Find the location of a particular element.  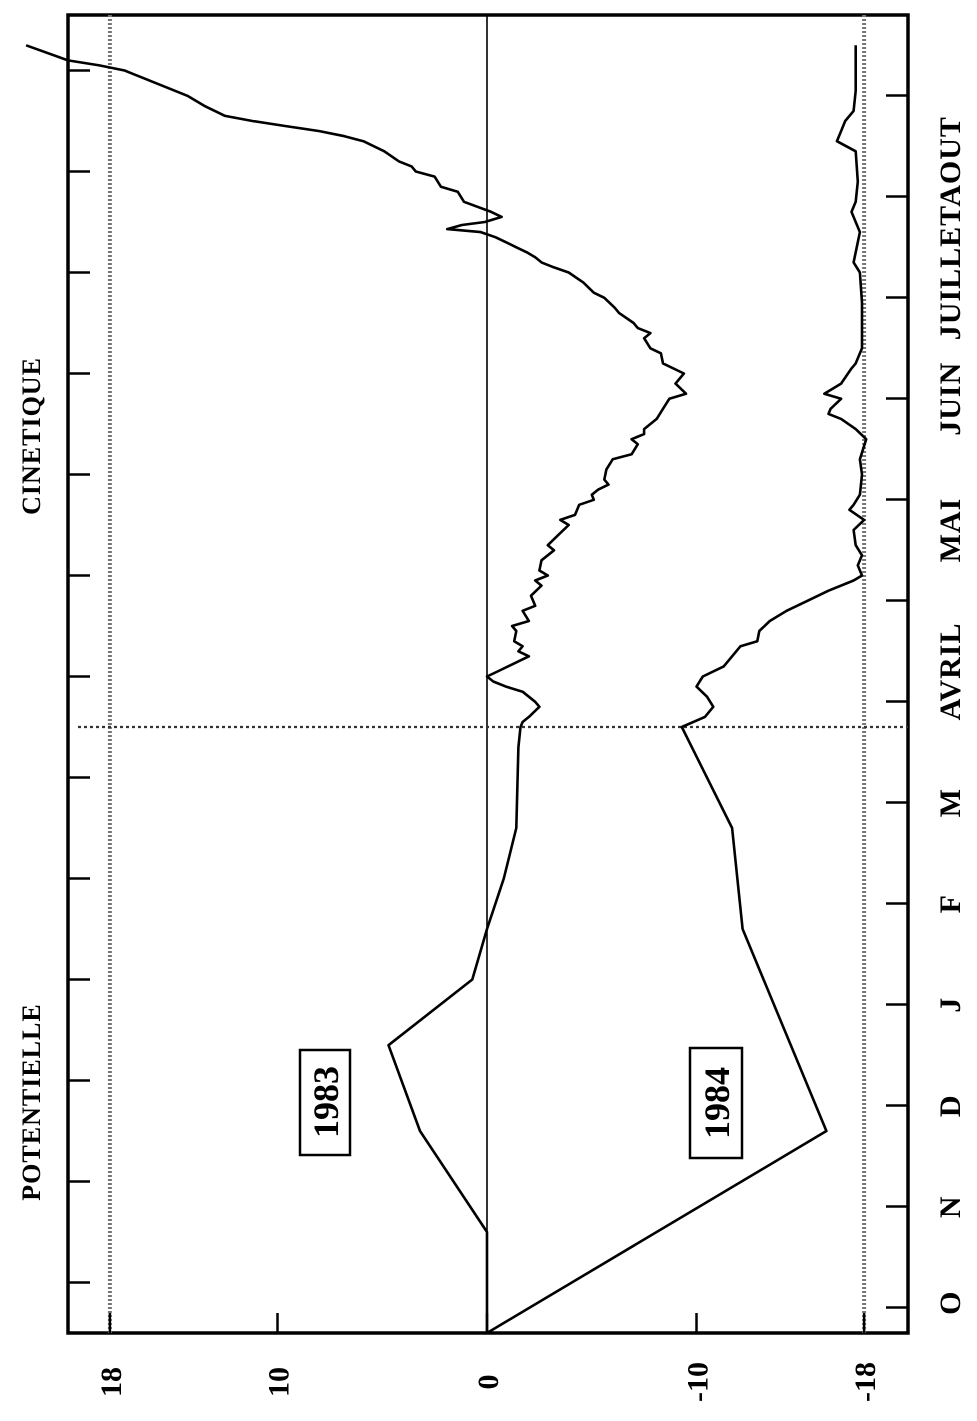

month-label: N is located at coordinates (950, 1206).